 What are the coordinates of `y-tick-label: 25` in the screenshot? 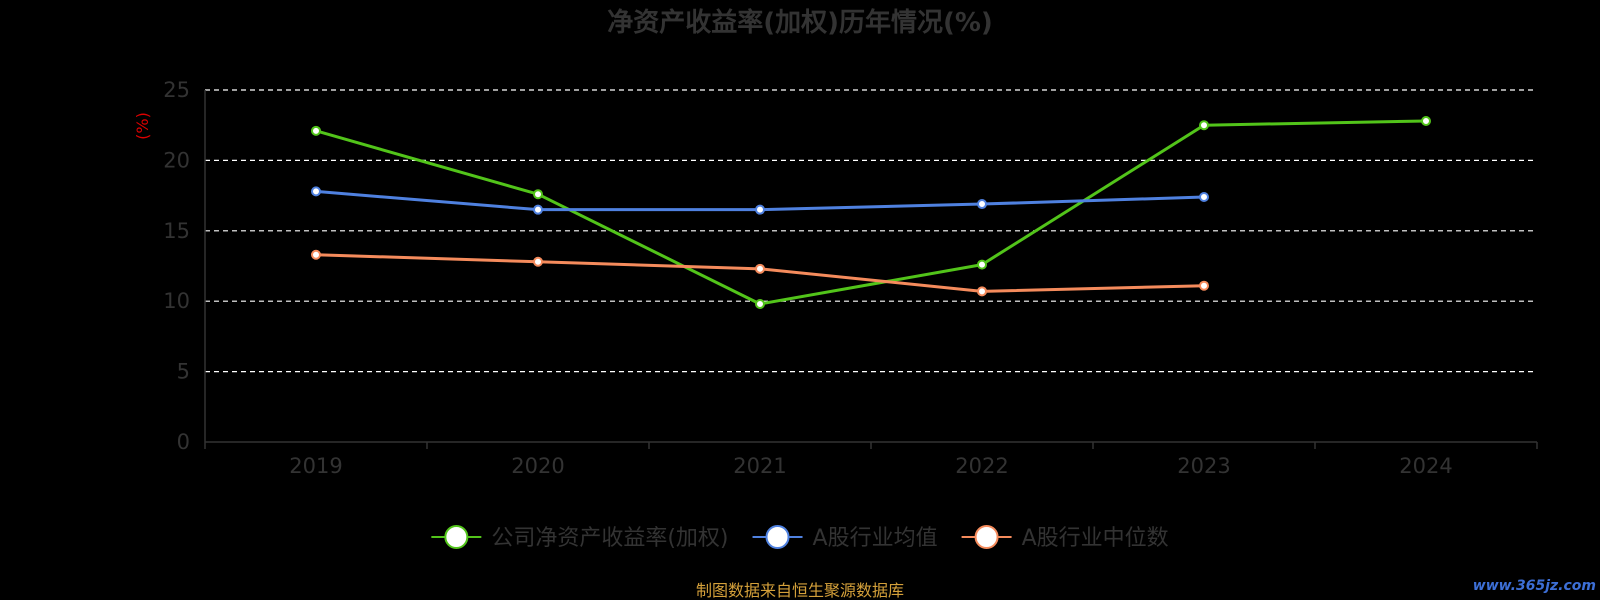 It's located at (176, 90).